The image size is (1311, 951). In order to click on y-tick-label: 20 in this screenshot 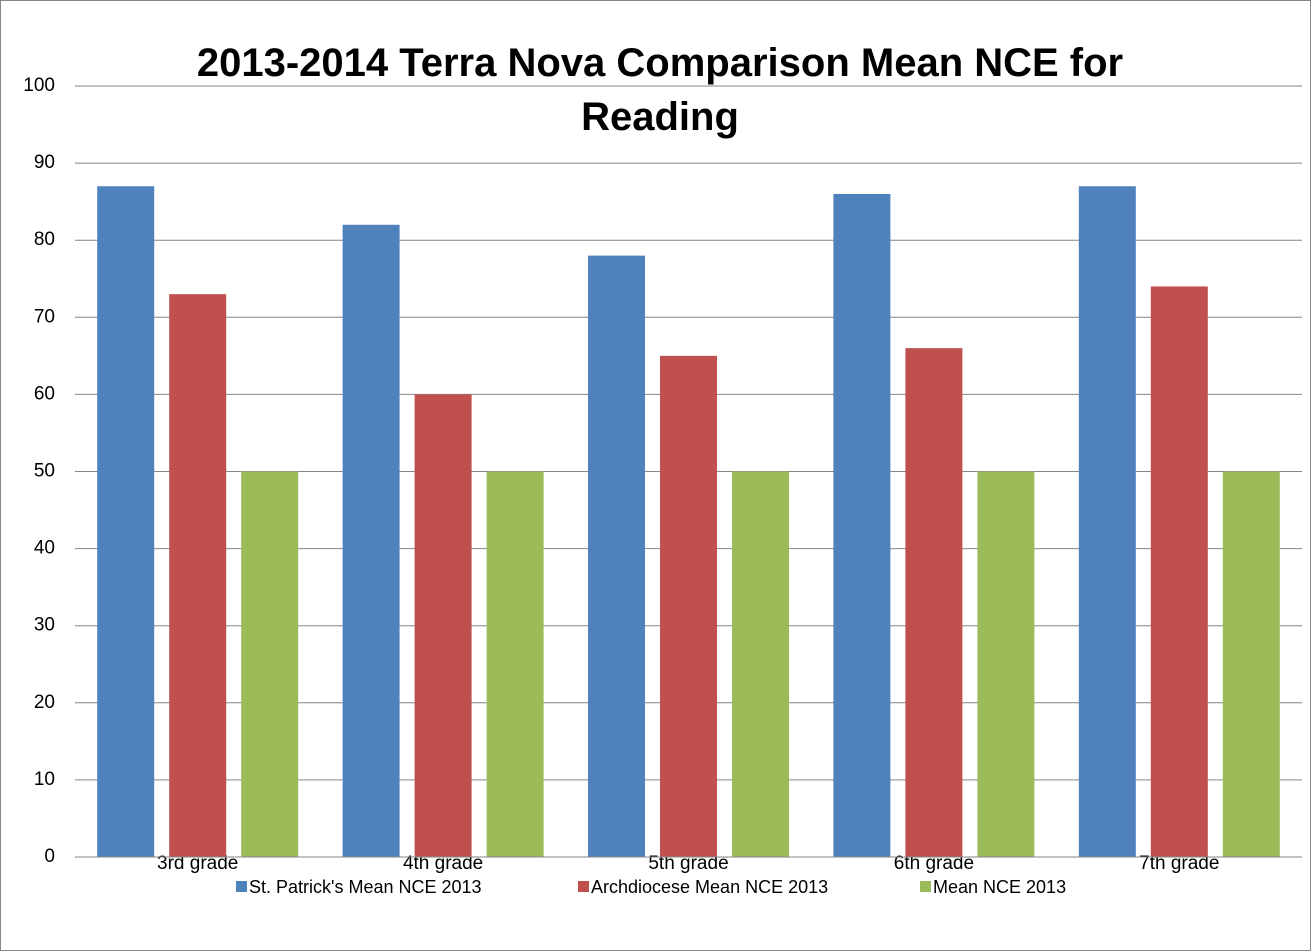, I will do `click(44, 702)`.